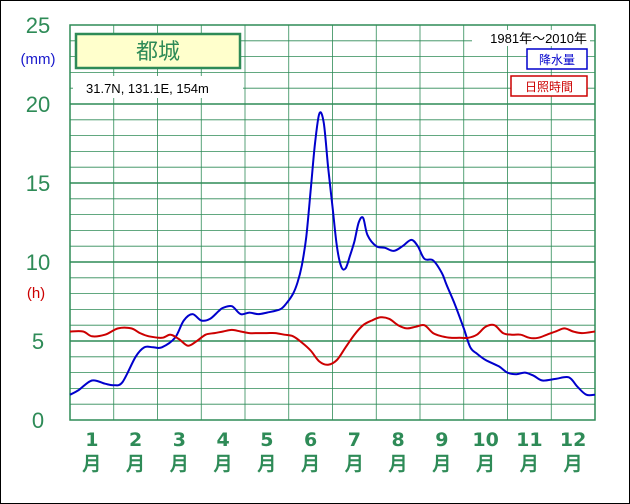  I want to click on month-number-label: 1, so click(91, 440).